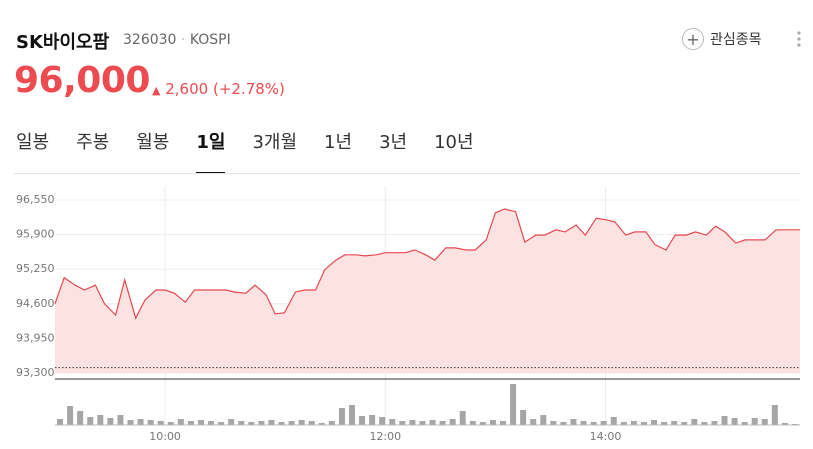 This screenshot has width=813, height=449. Describe the element at coordinates (35, 234) in the screenshot. I see `y-tick-label: 95,900` at that location.